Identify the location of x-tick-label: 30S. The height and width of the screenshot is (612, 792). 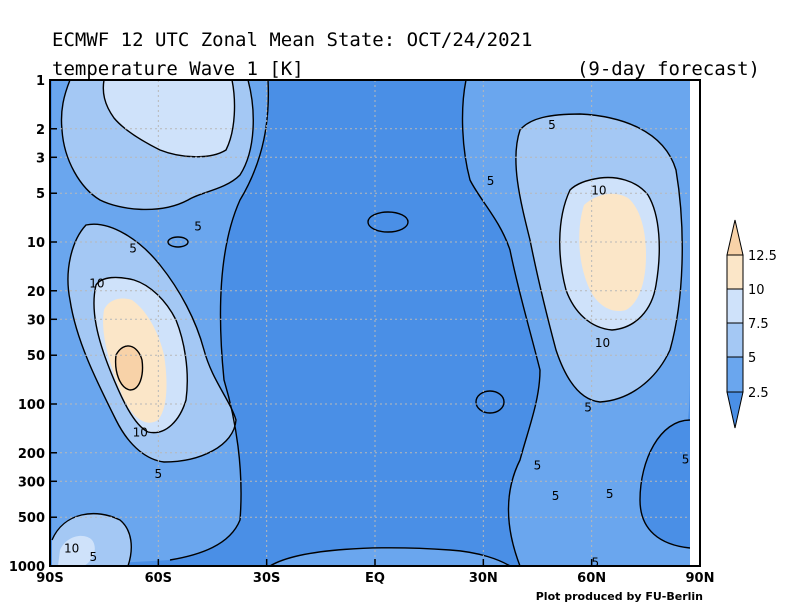
(266, 578).